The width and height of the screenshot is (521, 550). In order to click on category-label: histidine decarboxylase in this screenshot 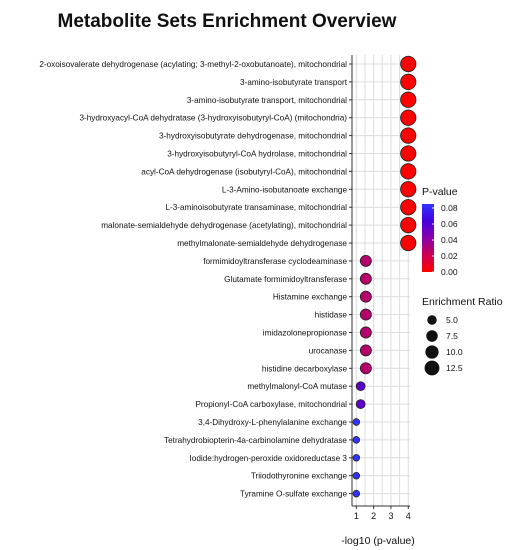, I will do `click(305, 368)`.